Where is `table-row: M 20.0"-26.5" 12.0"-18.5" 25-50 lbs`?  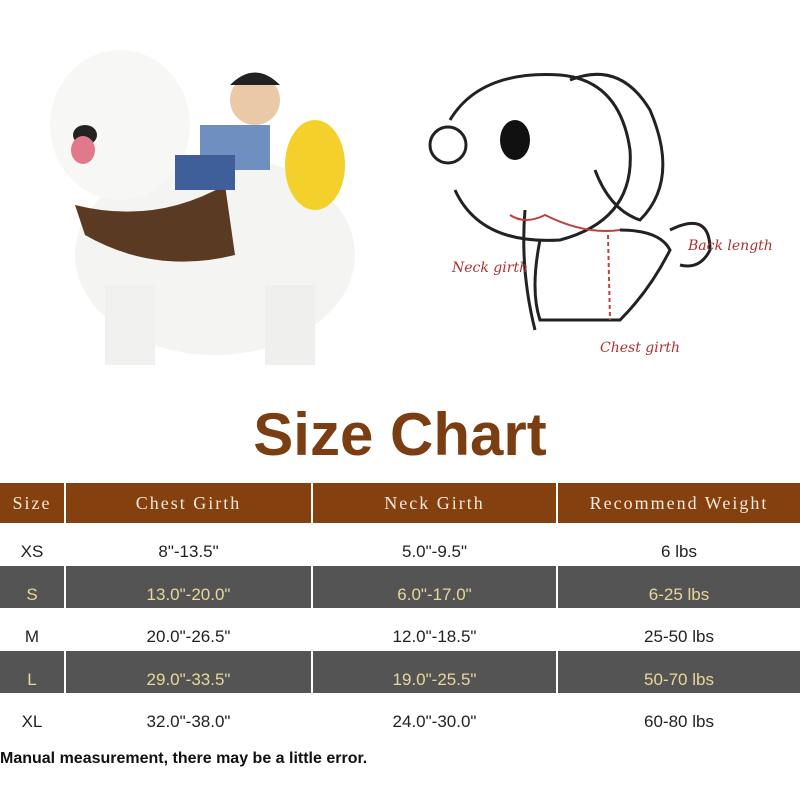 table-row: M 20.0"-26.5" 12.0"-18.5" 25-50 lbs is located at coordinates (400, 629).